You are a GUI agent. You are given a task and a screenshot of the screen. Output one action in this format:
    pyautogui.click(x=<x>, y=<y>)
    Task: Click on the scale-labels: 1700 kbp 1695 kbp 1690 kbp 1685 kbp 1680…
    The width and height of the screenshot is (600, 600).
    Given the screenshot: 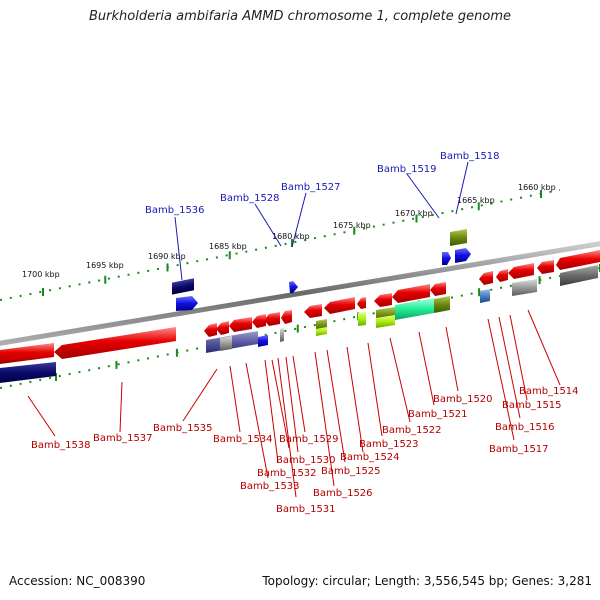 What is the action you would take?
    pyautogui.click(x=289, y=231)
    